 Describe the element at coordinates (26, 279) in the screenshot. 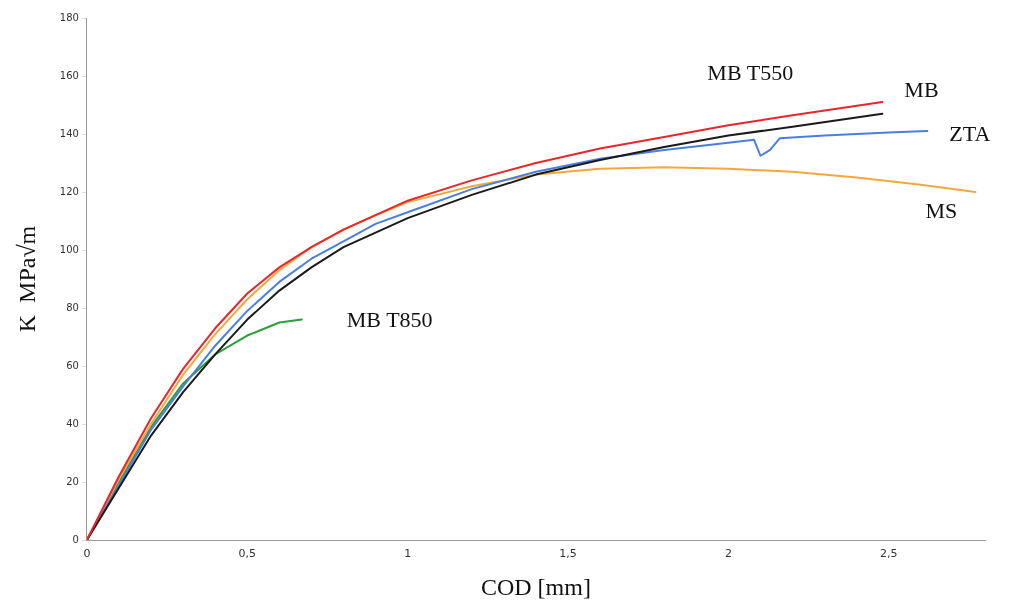

I see `y-axis-title: K MPa√m` at that location.